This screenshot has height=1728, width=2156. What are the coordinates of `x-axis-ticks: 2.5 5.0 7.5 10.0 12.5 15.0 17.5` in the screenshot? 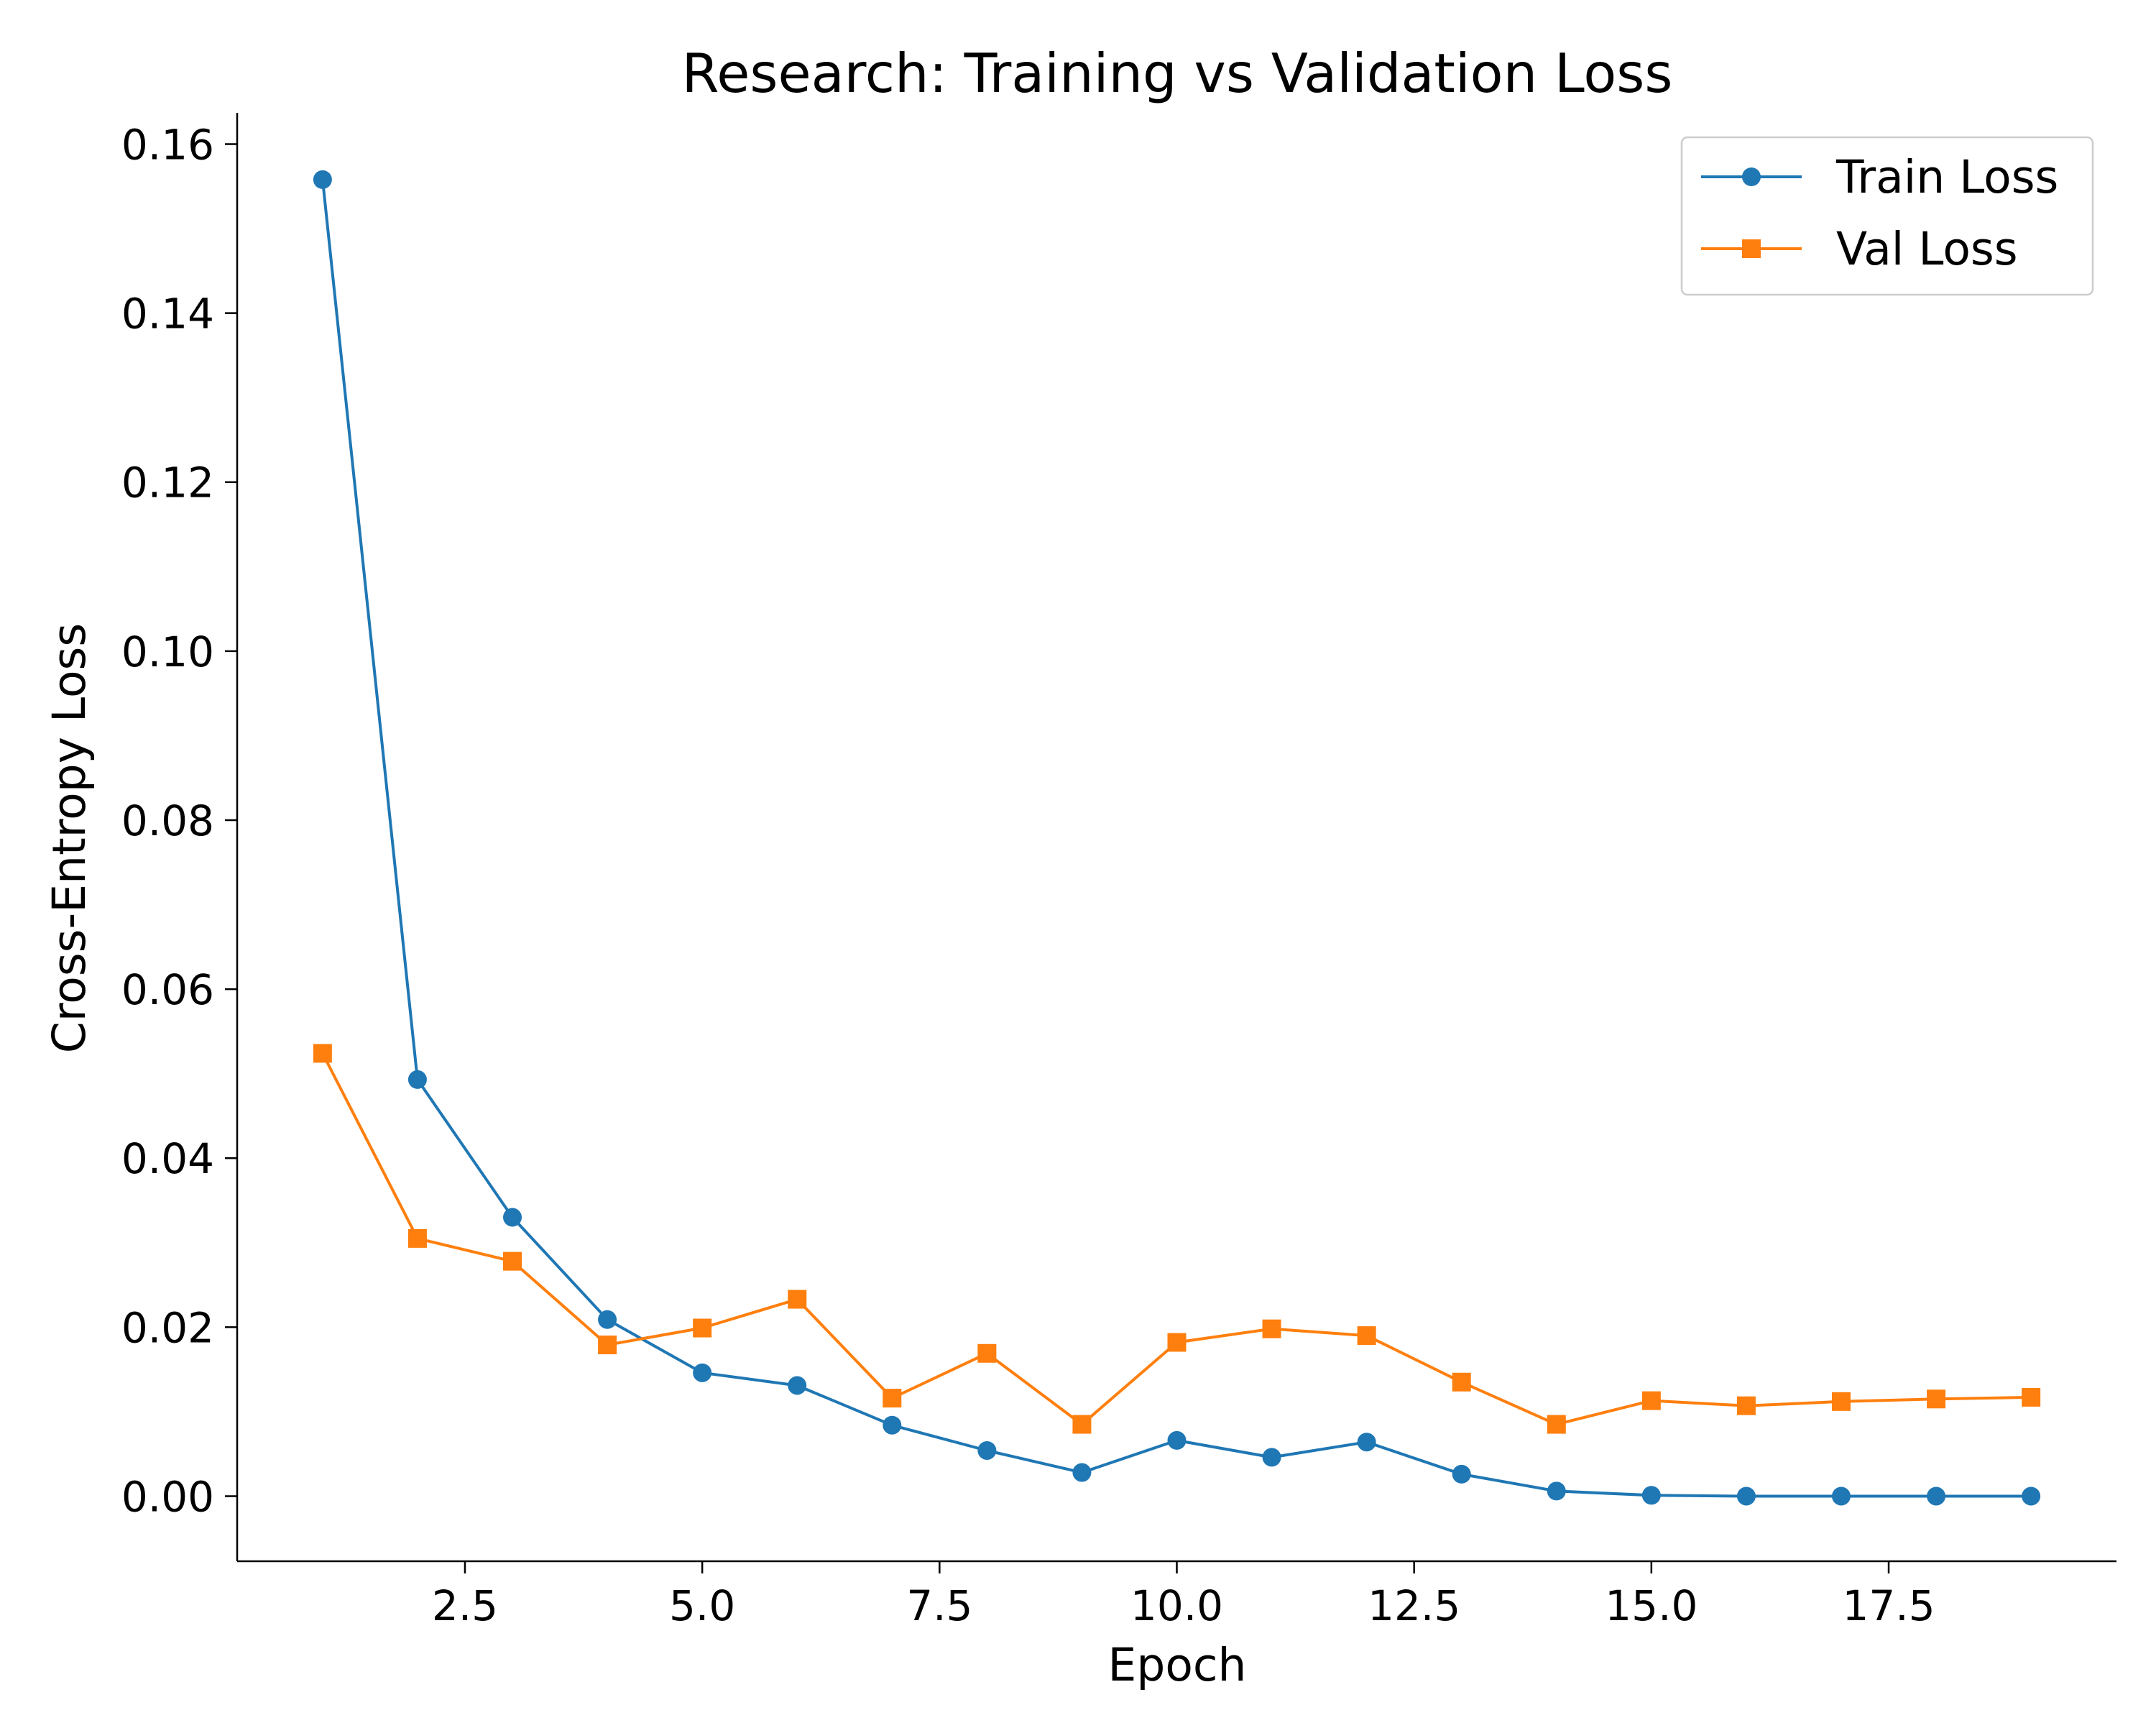 It's located at (1183, 1595).